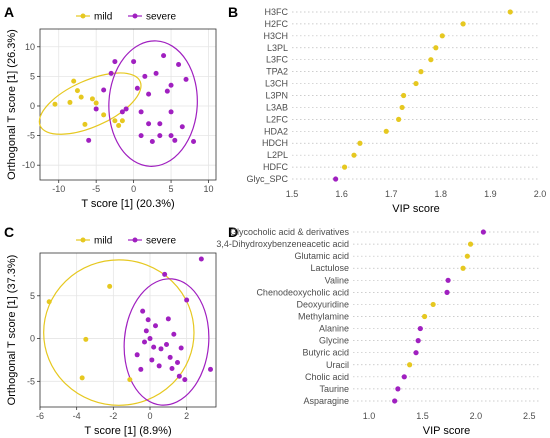  Describe the element at coordinates (161, 241) in the screenshot. I see `legend-label-severe: severe` at that location.